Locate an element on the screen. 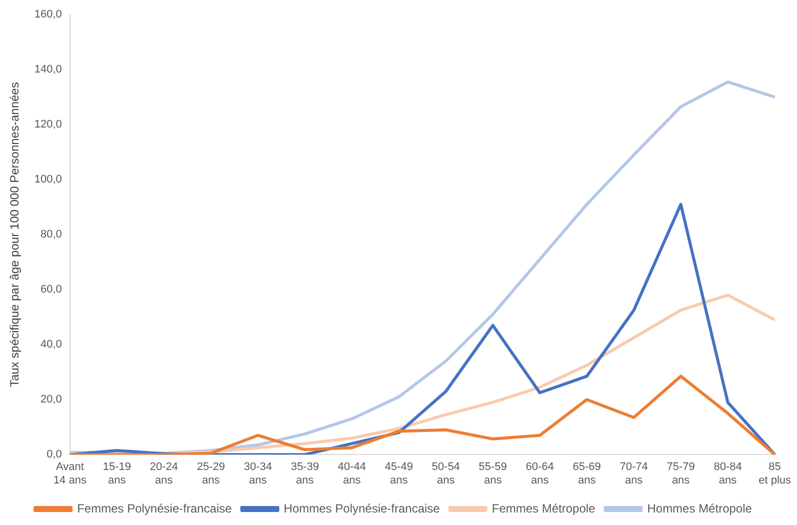 This screenshot has height=525, width=797. x-tick-label: 45-49 ans is located at coordinates (398, 473).